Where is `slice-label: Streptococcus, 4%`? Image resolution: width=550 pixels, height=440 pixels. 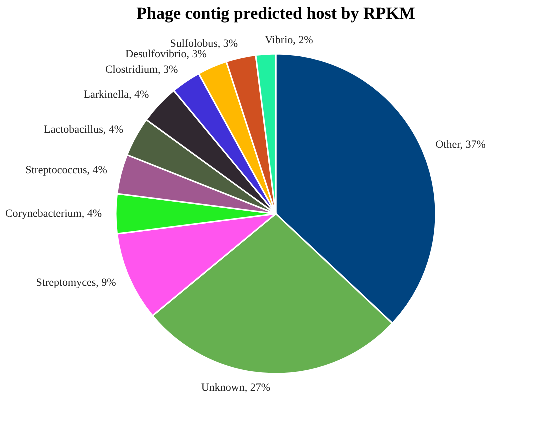 slice-label: Streptococcus, 4% is located at coordinates (67, 170).